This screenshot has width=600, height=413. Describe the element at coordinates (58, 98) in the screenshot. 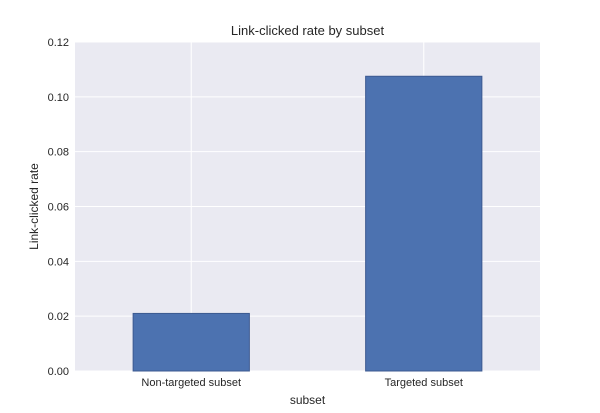

I see `y-tick-label: 0.10` at that location.